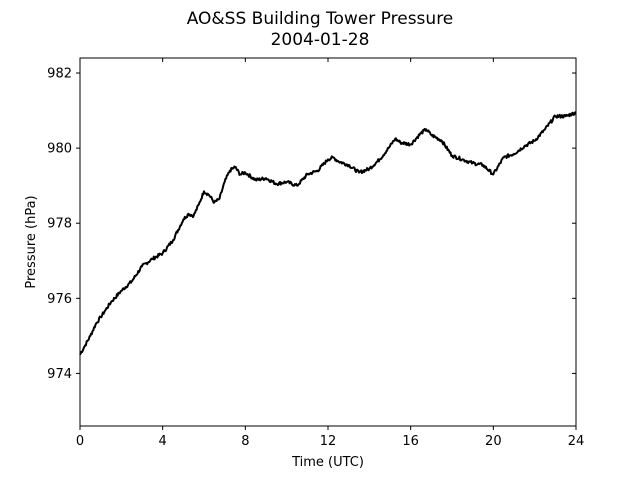  I want to click on x-tick-label: 0, so click(80, 441).